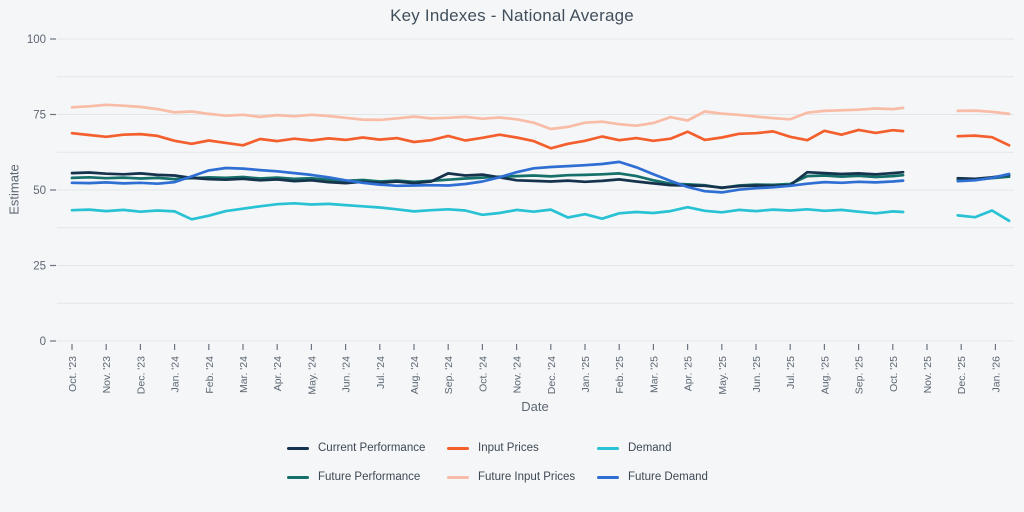  I want to click on legend-swatch-input-prices, so click(458, 448).